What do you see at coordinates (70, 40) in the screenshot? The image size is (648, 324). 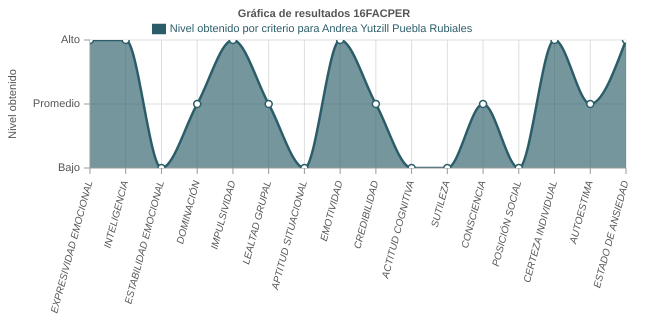 I see `text: Alto` at bounding box center [70, 40].